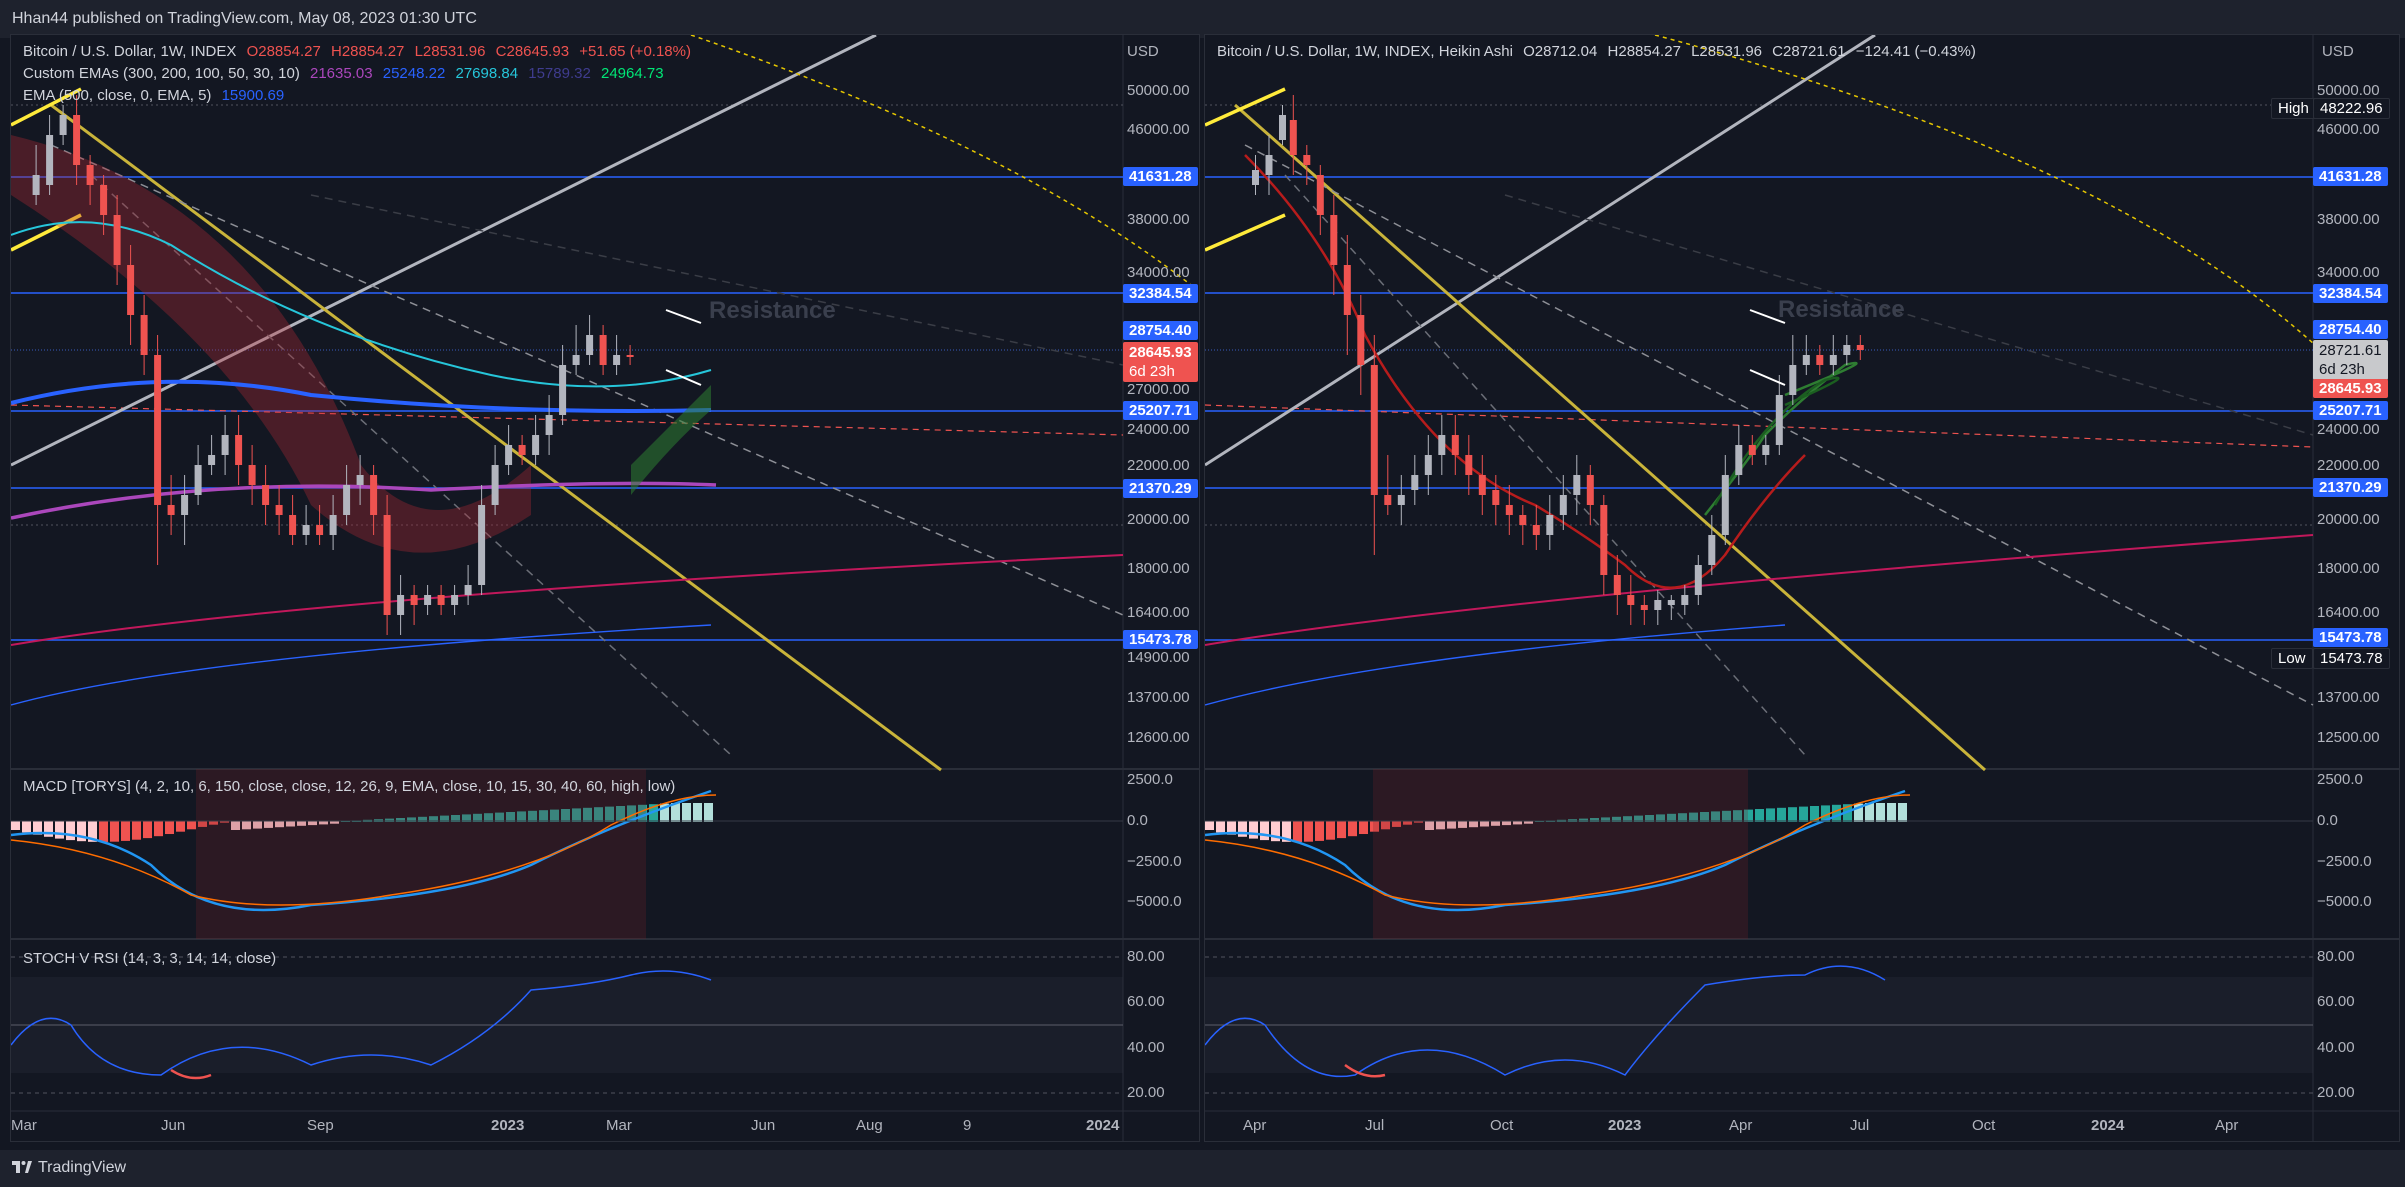 This screenshot has height=1187, width=2405. I want to click on ema-value-5: 24964.73, so click(632, 73).